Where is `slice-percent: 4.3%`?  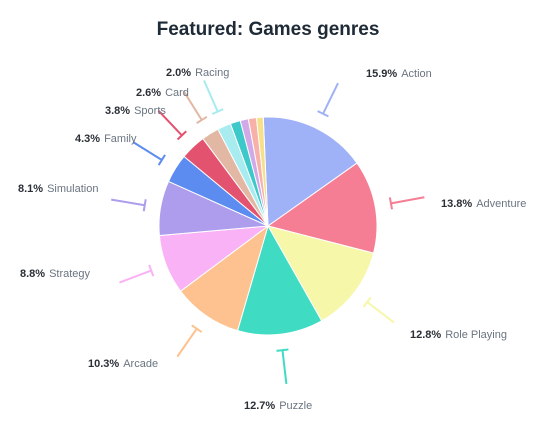
slice-percent: 4.3% is located at coordinates (87, 139).